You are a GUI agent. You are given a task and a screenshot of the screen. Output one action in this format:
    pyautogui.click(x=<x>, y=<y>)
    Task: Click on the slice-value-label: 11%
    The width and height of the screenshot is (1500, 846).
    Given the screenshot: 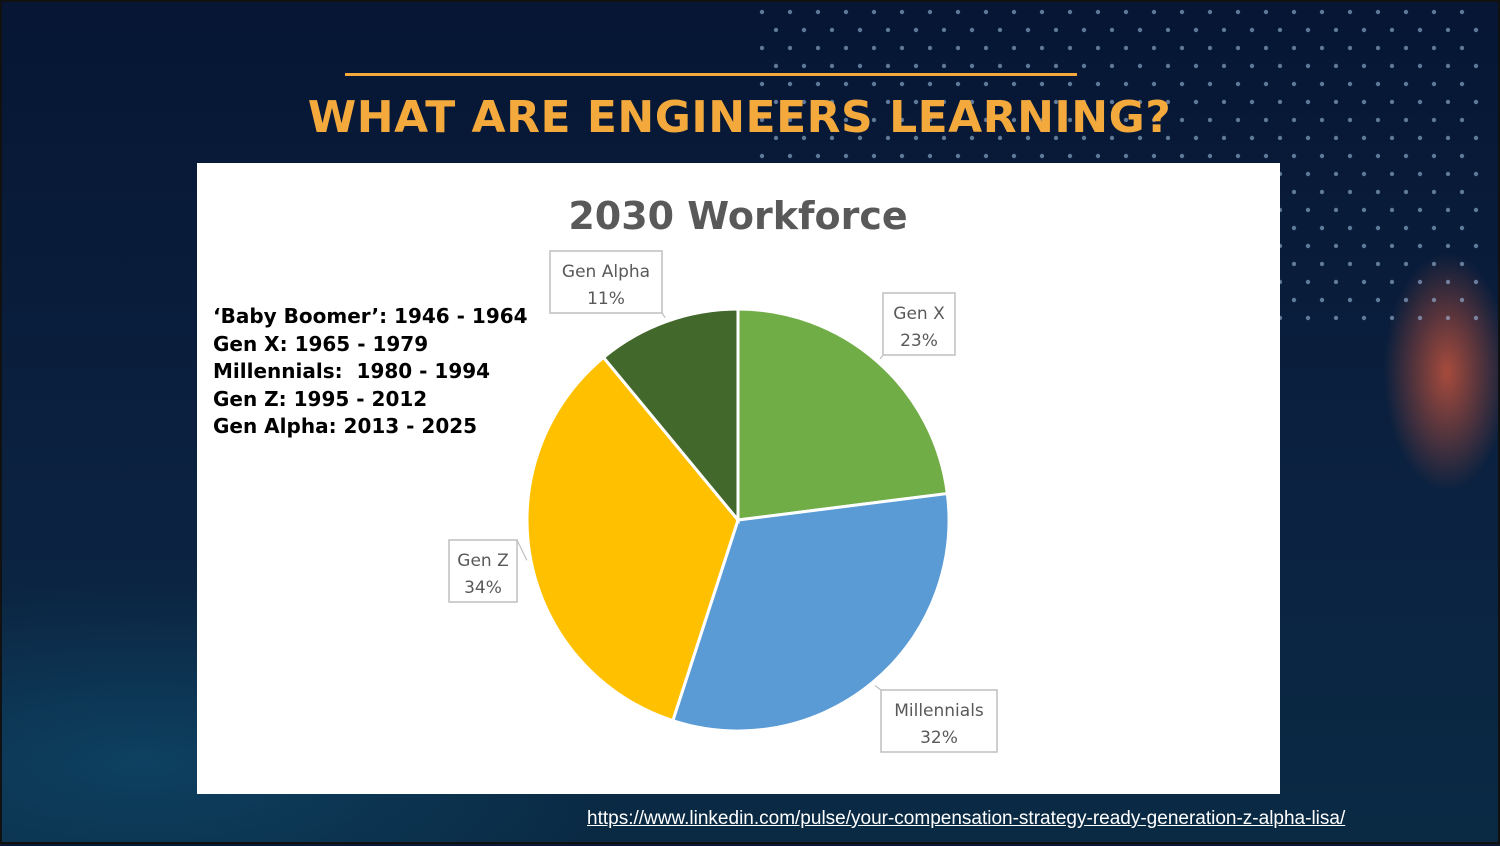 What is the action you would take?
    pyautogui.click(x=606, y=299)
    